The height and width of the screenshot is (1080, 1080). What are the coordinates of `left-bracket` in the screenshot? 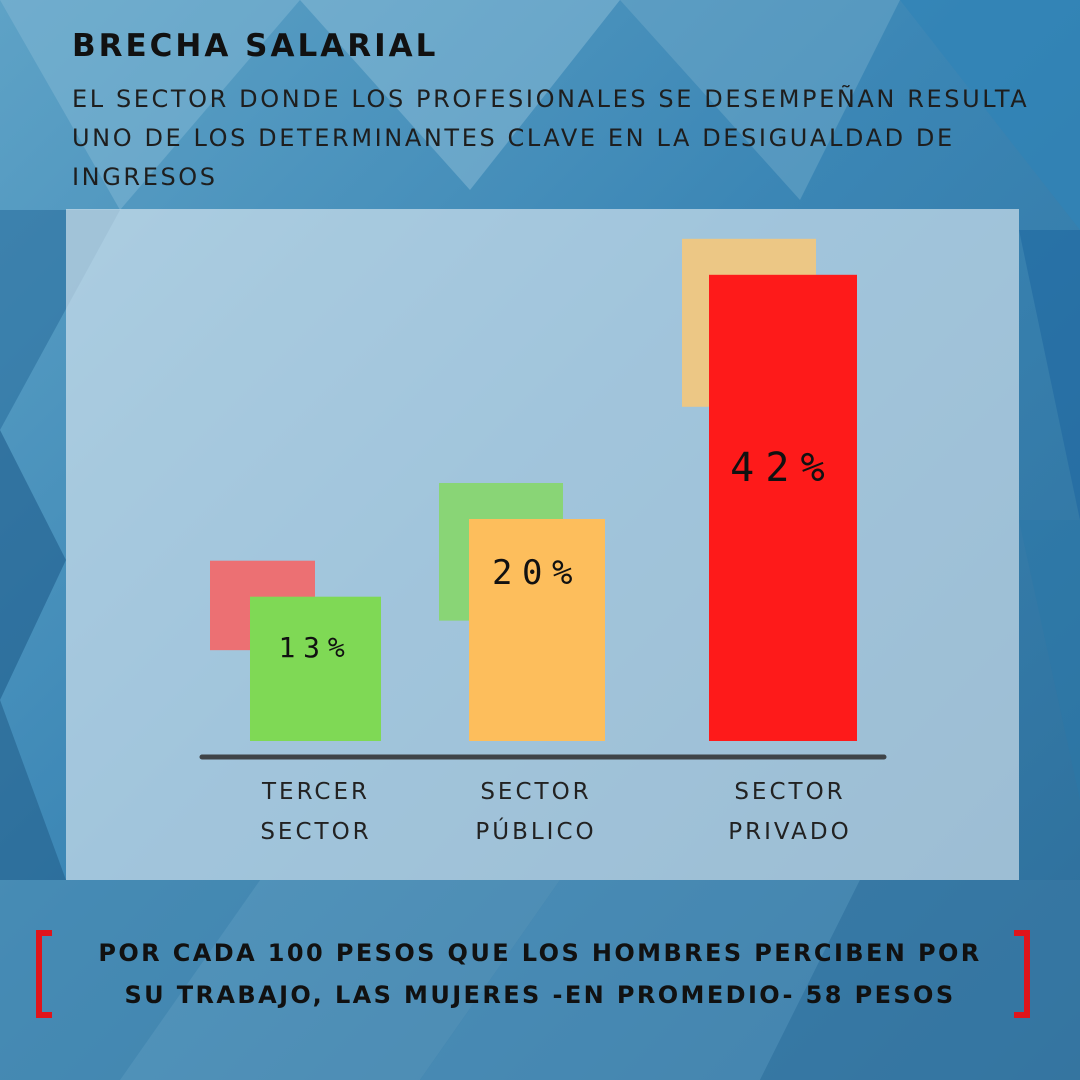 It's located at (44, 974).